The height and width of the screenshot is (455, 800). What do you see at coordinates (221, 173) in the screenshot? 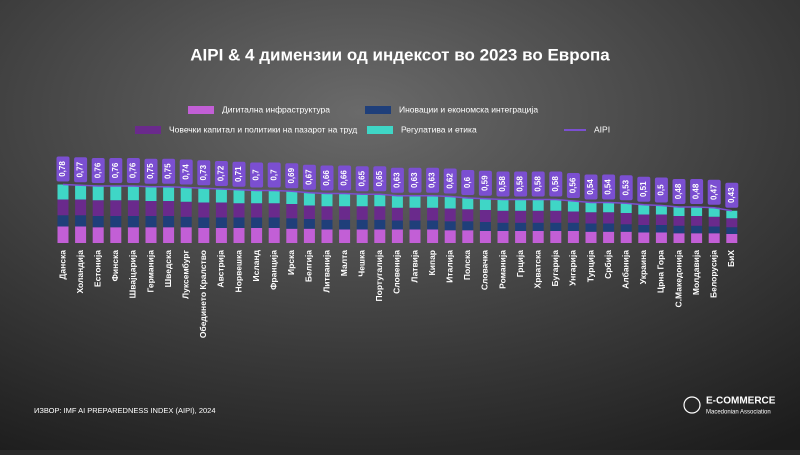
I see `value-label: 0,72` at bounding box center [221, 173].